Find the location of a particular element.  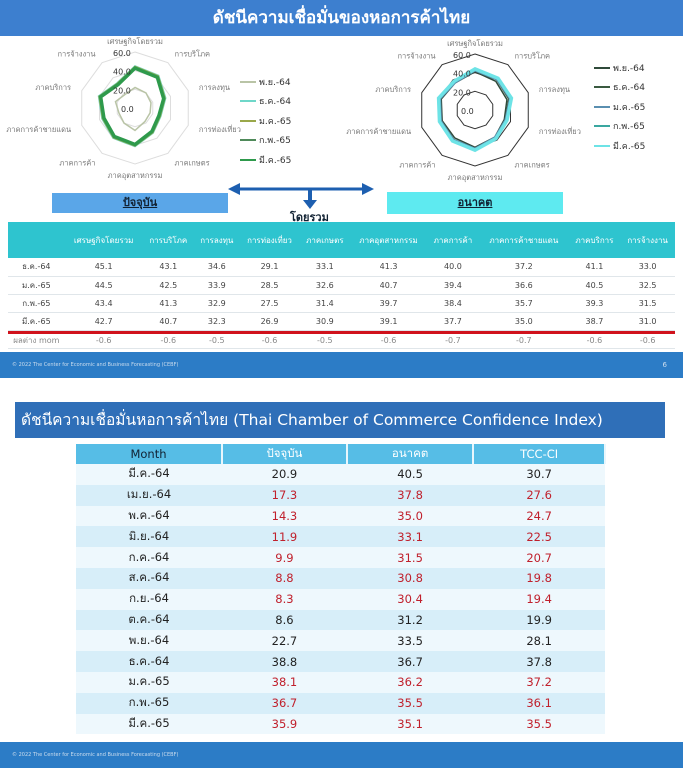

table-row: เม.ย.-64 17.3 37.8 27.6 is located at coordinates (340, 495).